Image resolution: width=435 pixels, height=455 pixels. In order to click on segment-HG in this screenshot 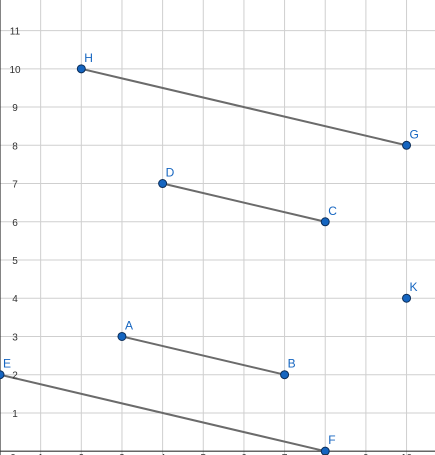, I will do `click(244, 107)`.